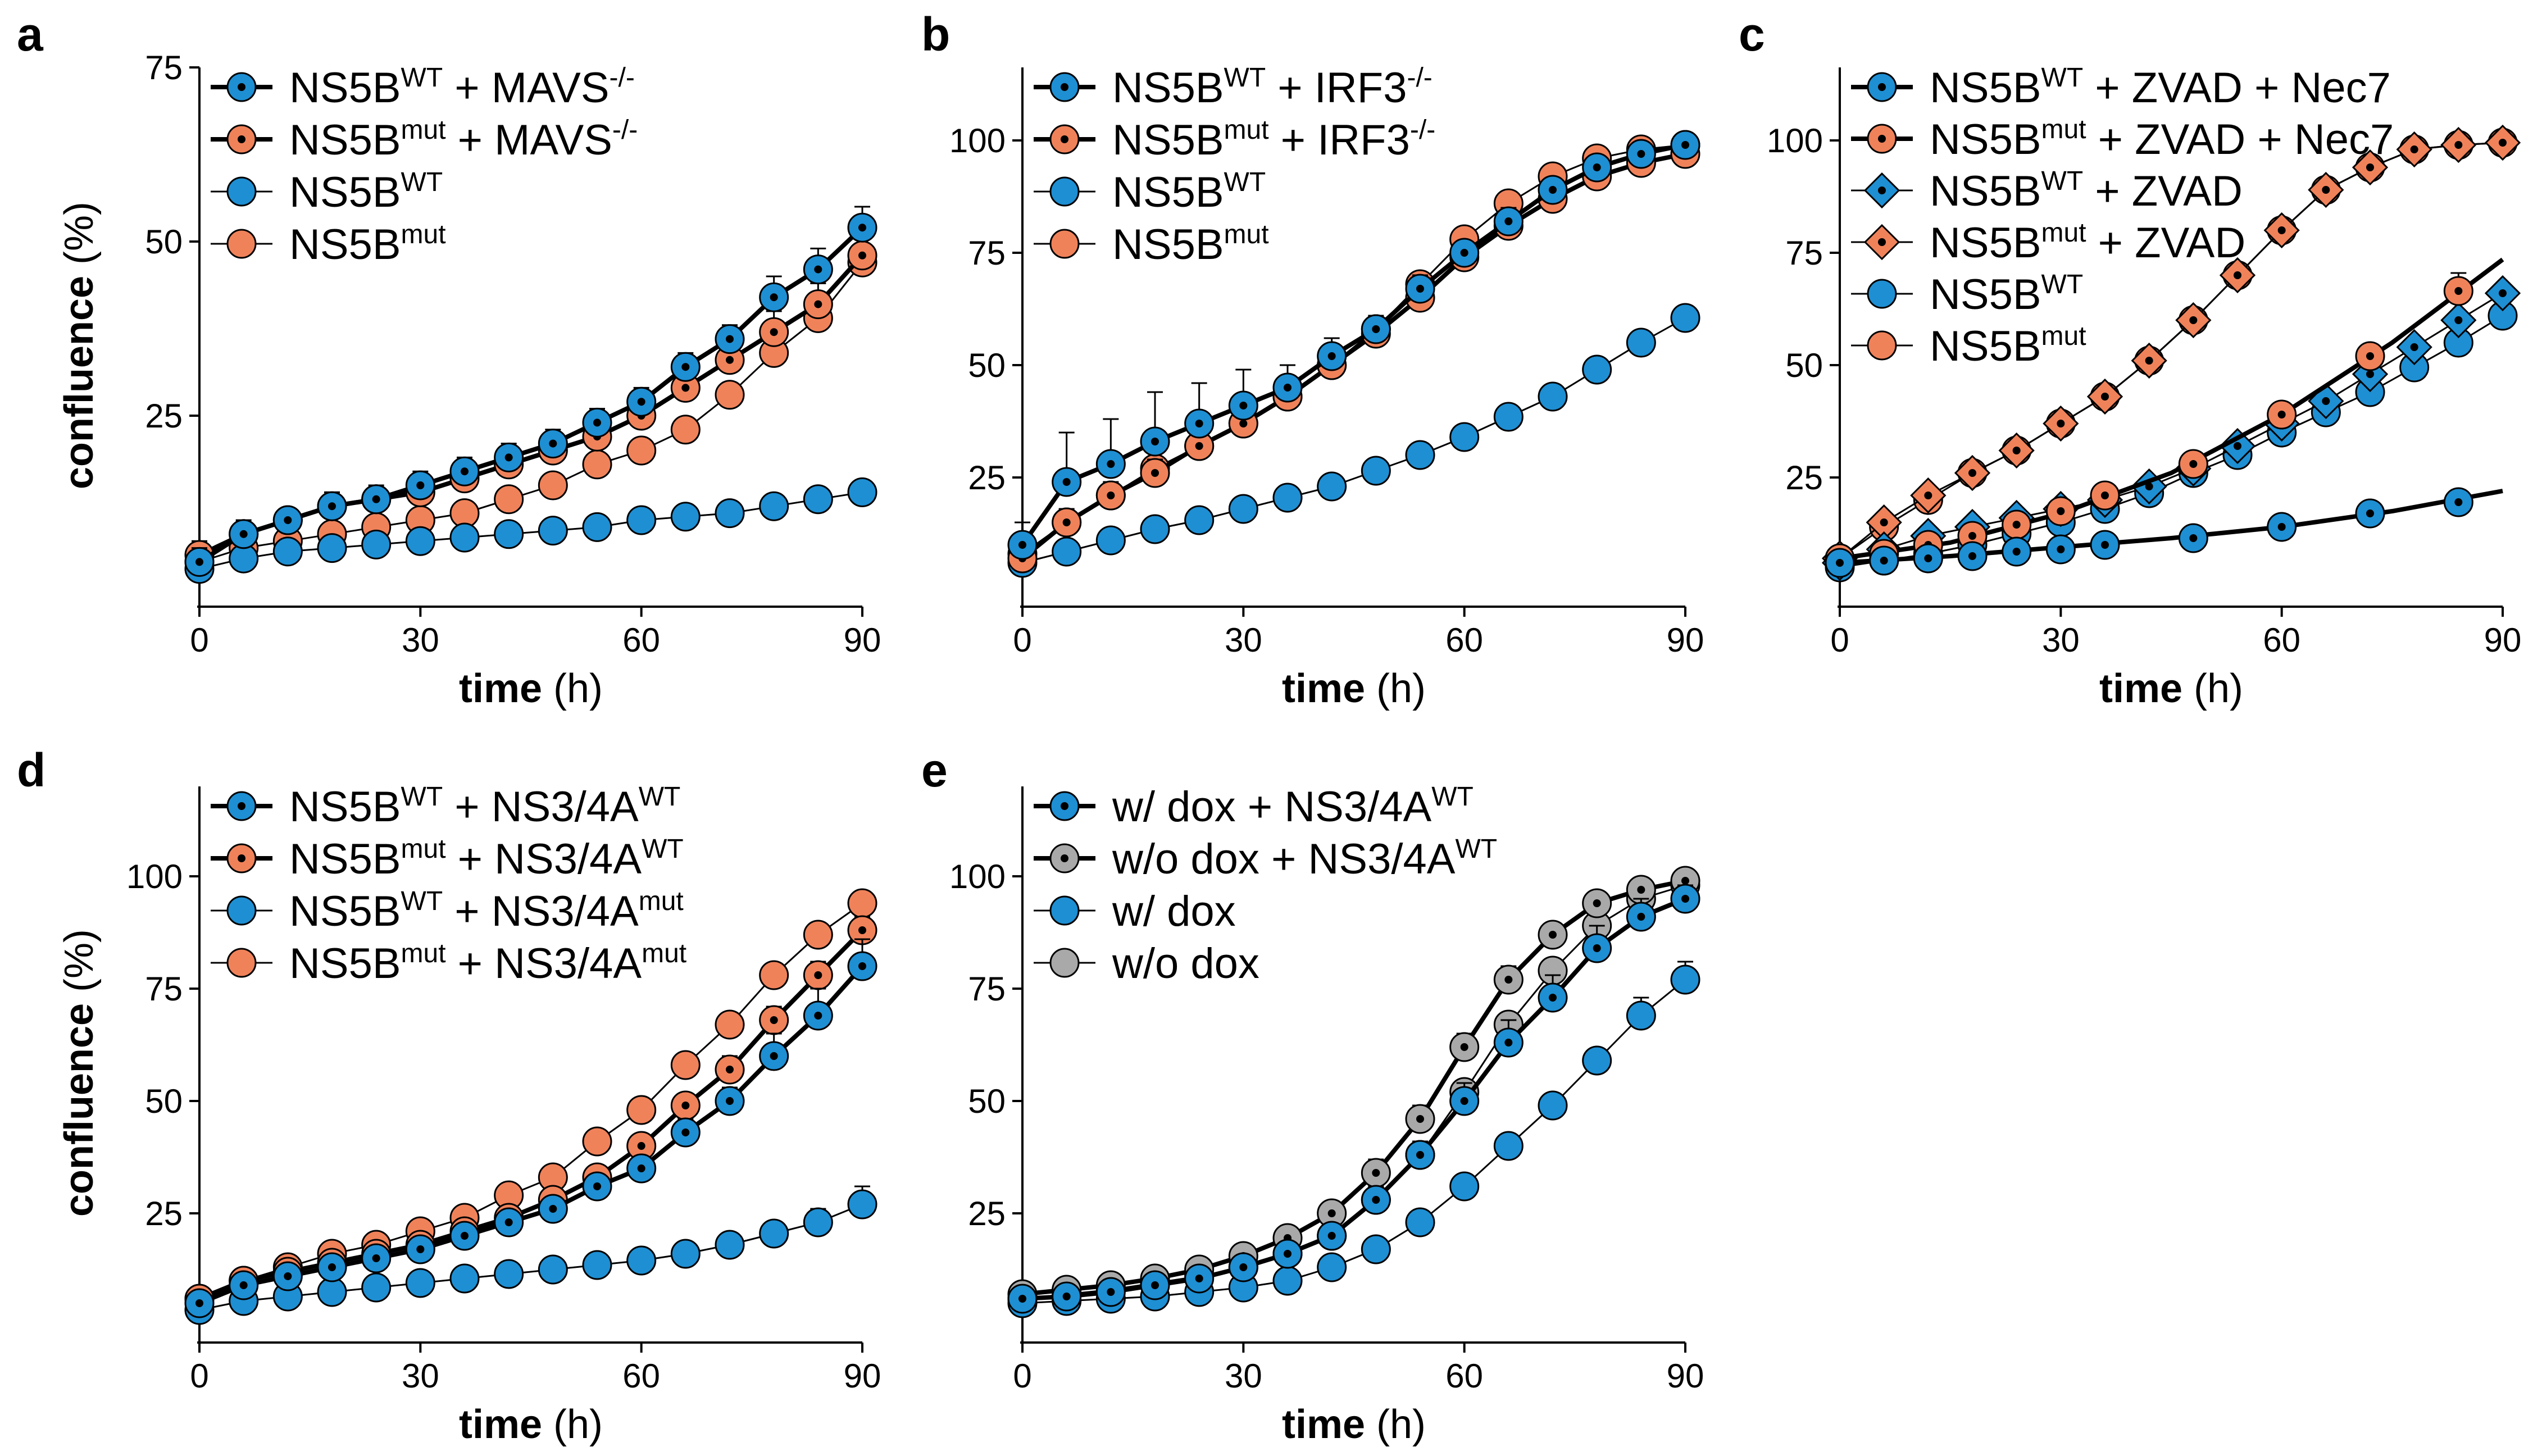  Describe the element at coordinates (423, 235) in the screenshot. I see `legend-sup: mut` at that location.